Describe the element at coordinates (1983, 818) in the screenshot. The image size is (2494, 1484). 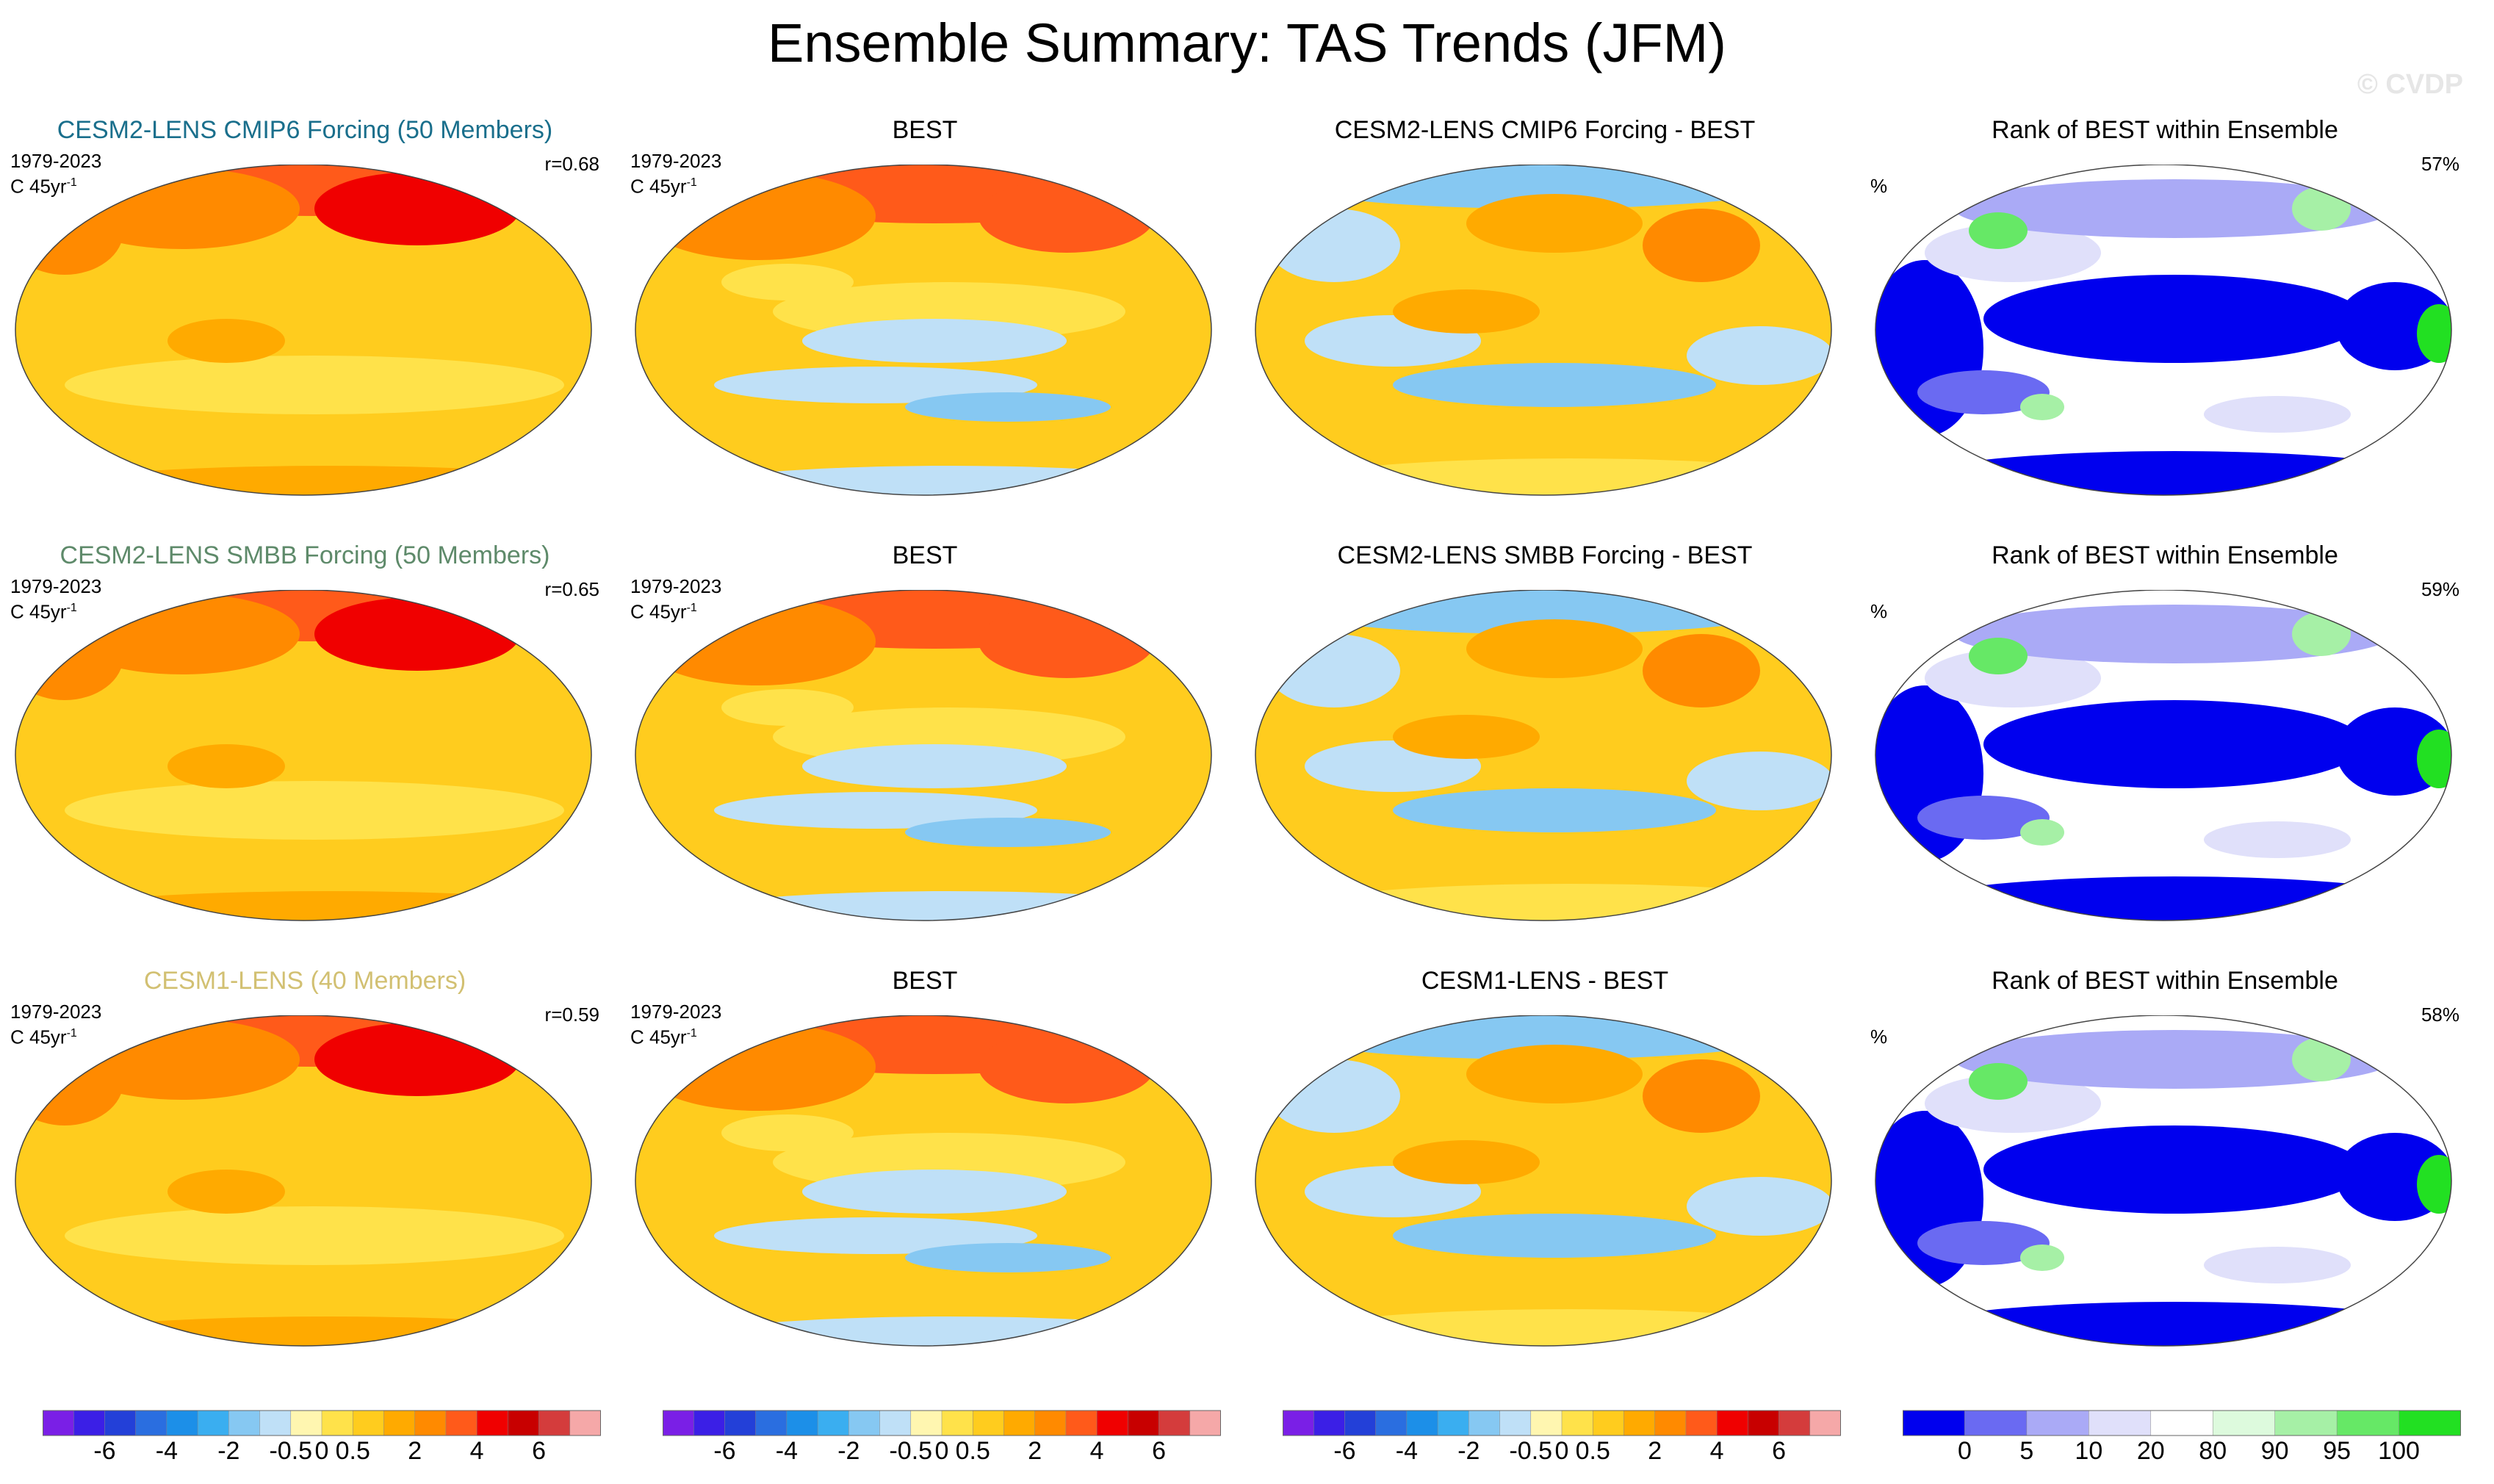
I see `map-pattern-indian-rank-mid` at that location.